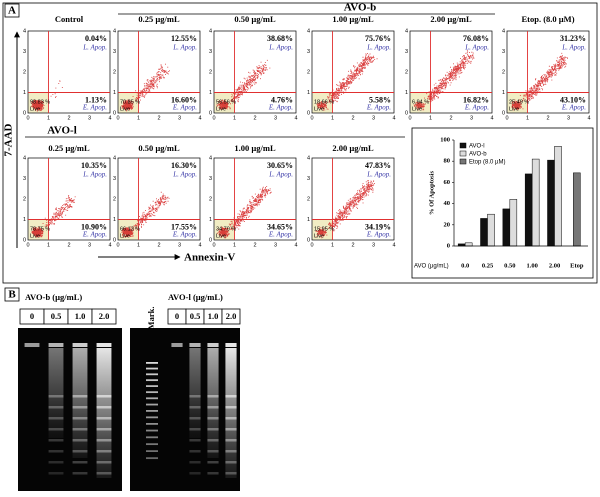  I want to click on late-percent: 76.08%, so click(476, 38).